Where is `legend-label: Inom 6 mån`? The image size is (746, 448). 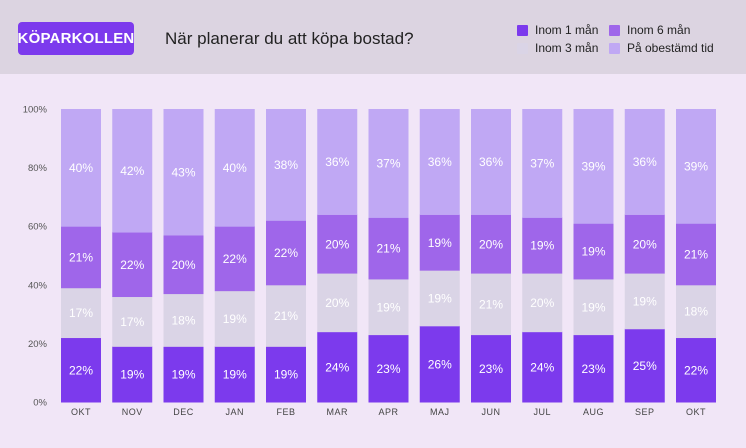
legend-label: Inom 6 mån is located at coordinates (659, 30).